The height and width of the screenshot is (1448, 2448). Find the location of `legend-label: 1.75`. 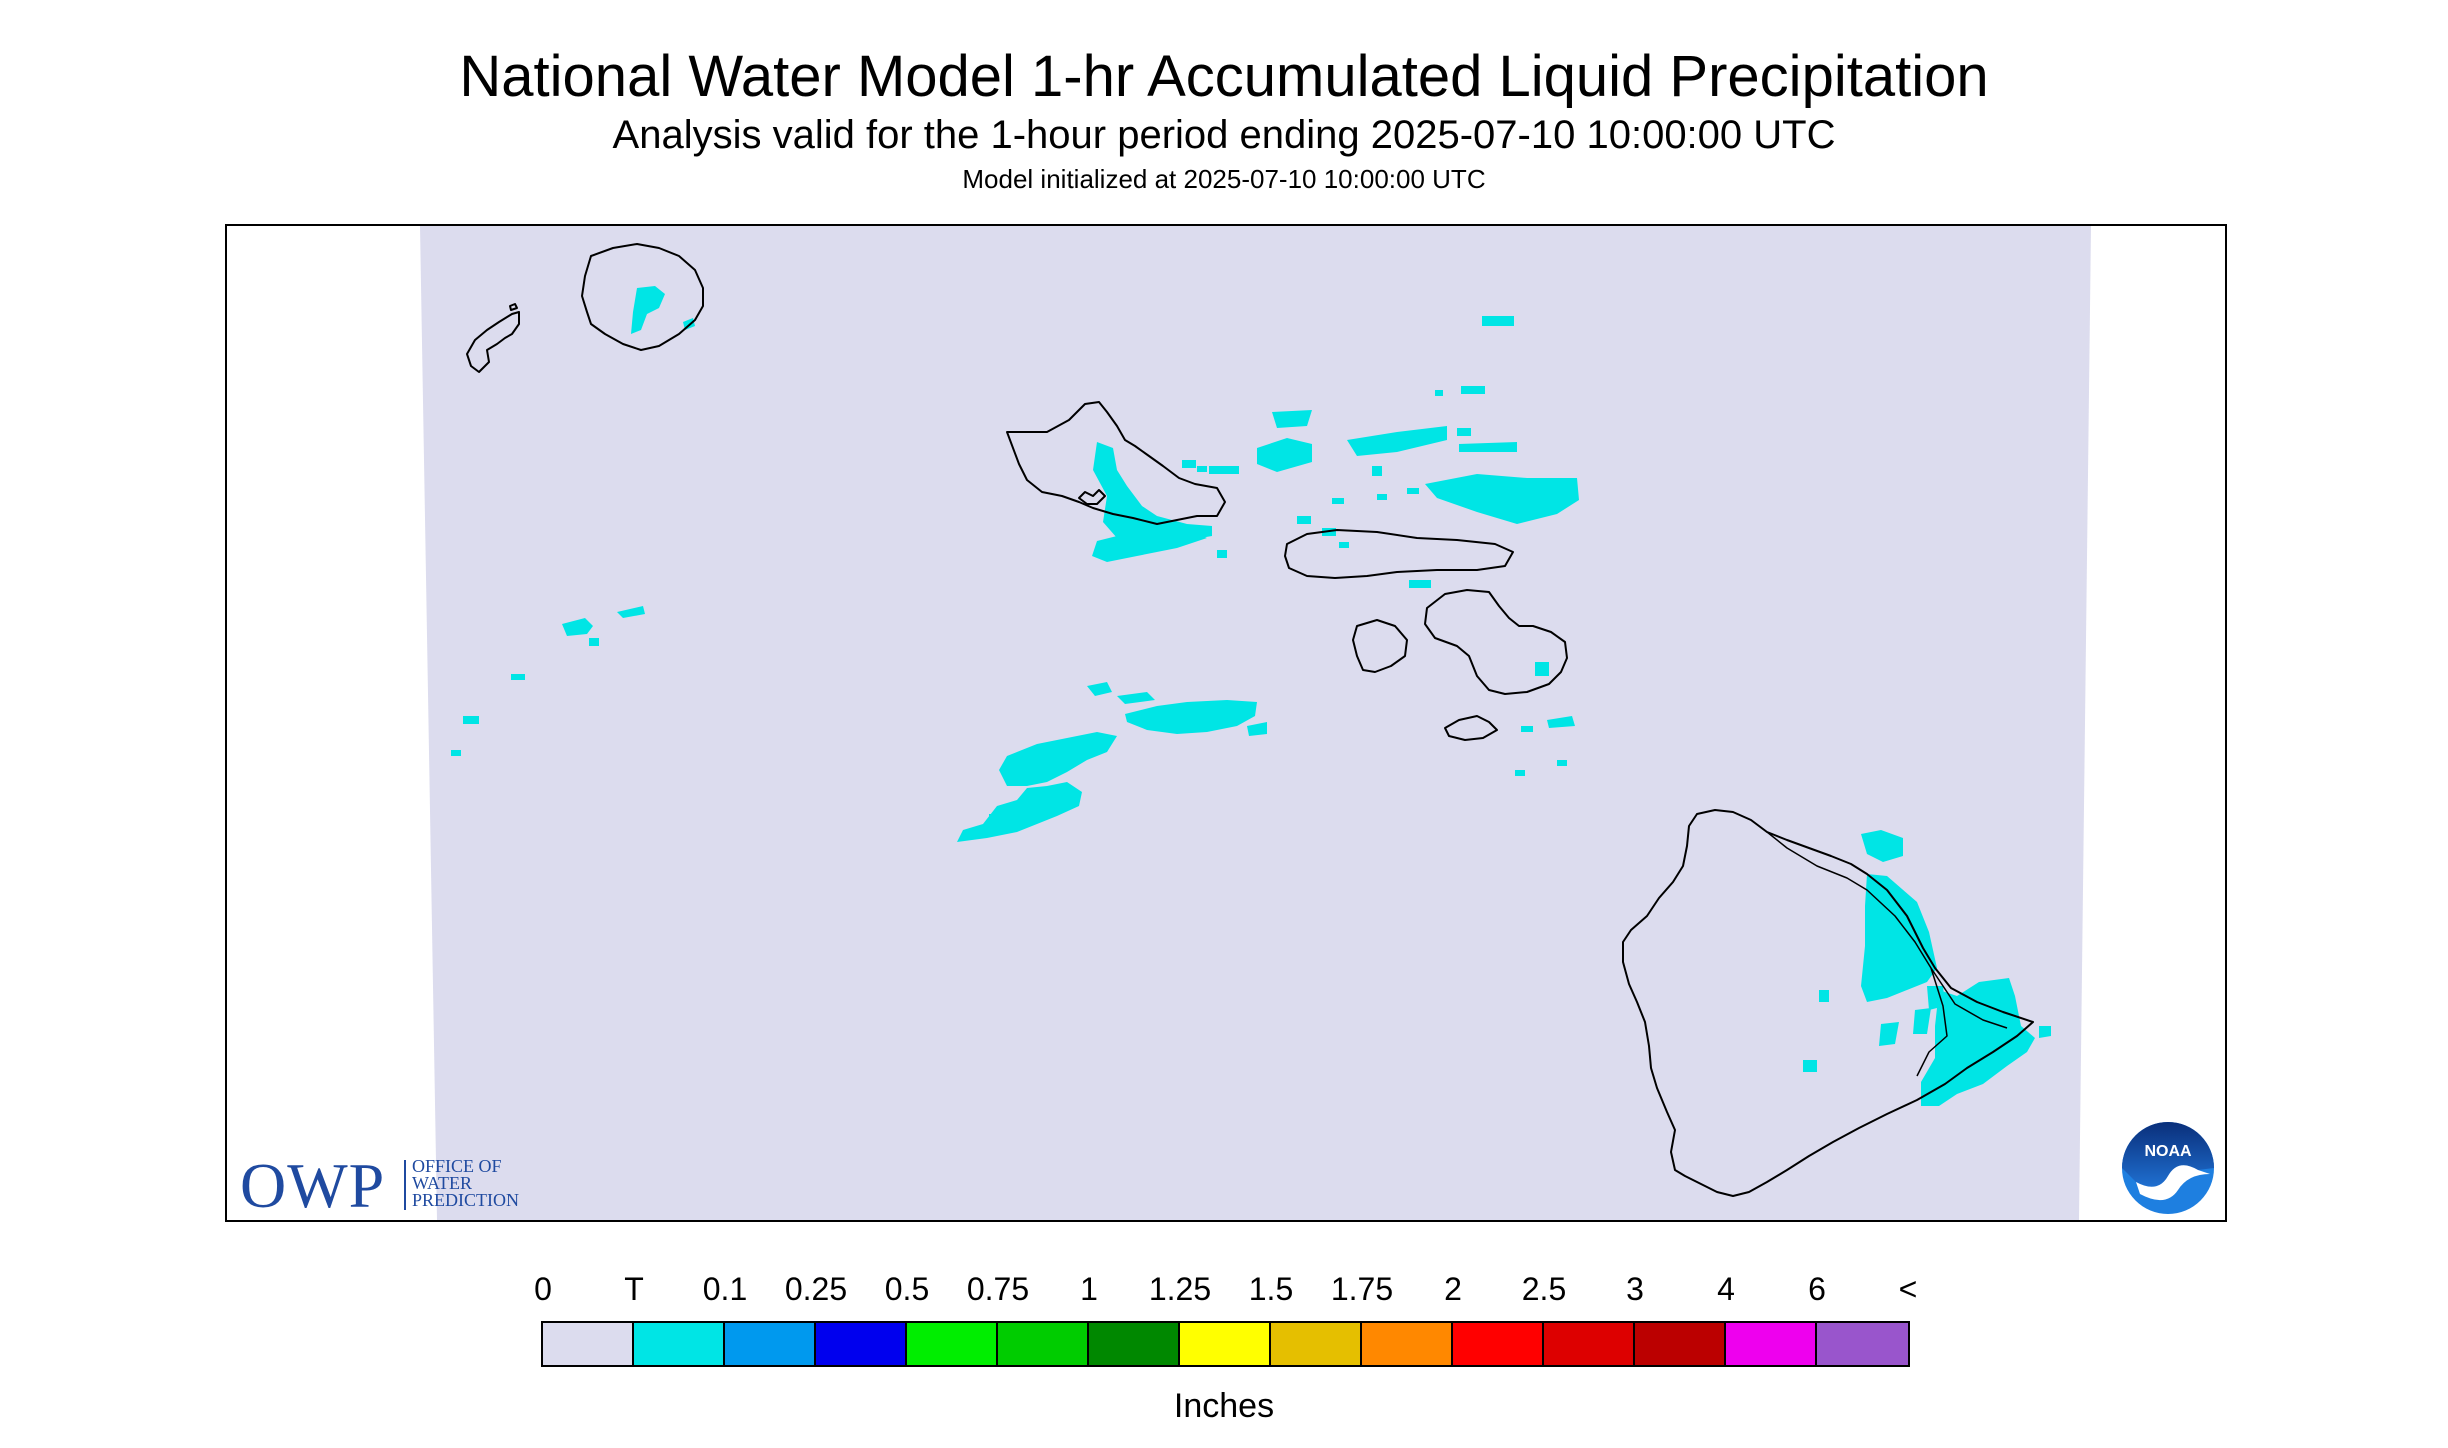

legend-label: 1.75 is located at coordinates (1362, 1289).